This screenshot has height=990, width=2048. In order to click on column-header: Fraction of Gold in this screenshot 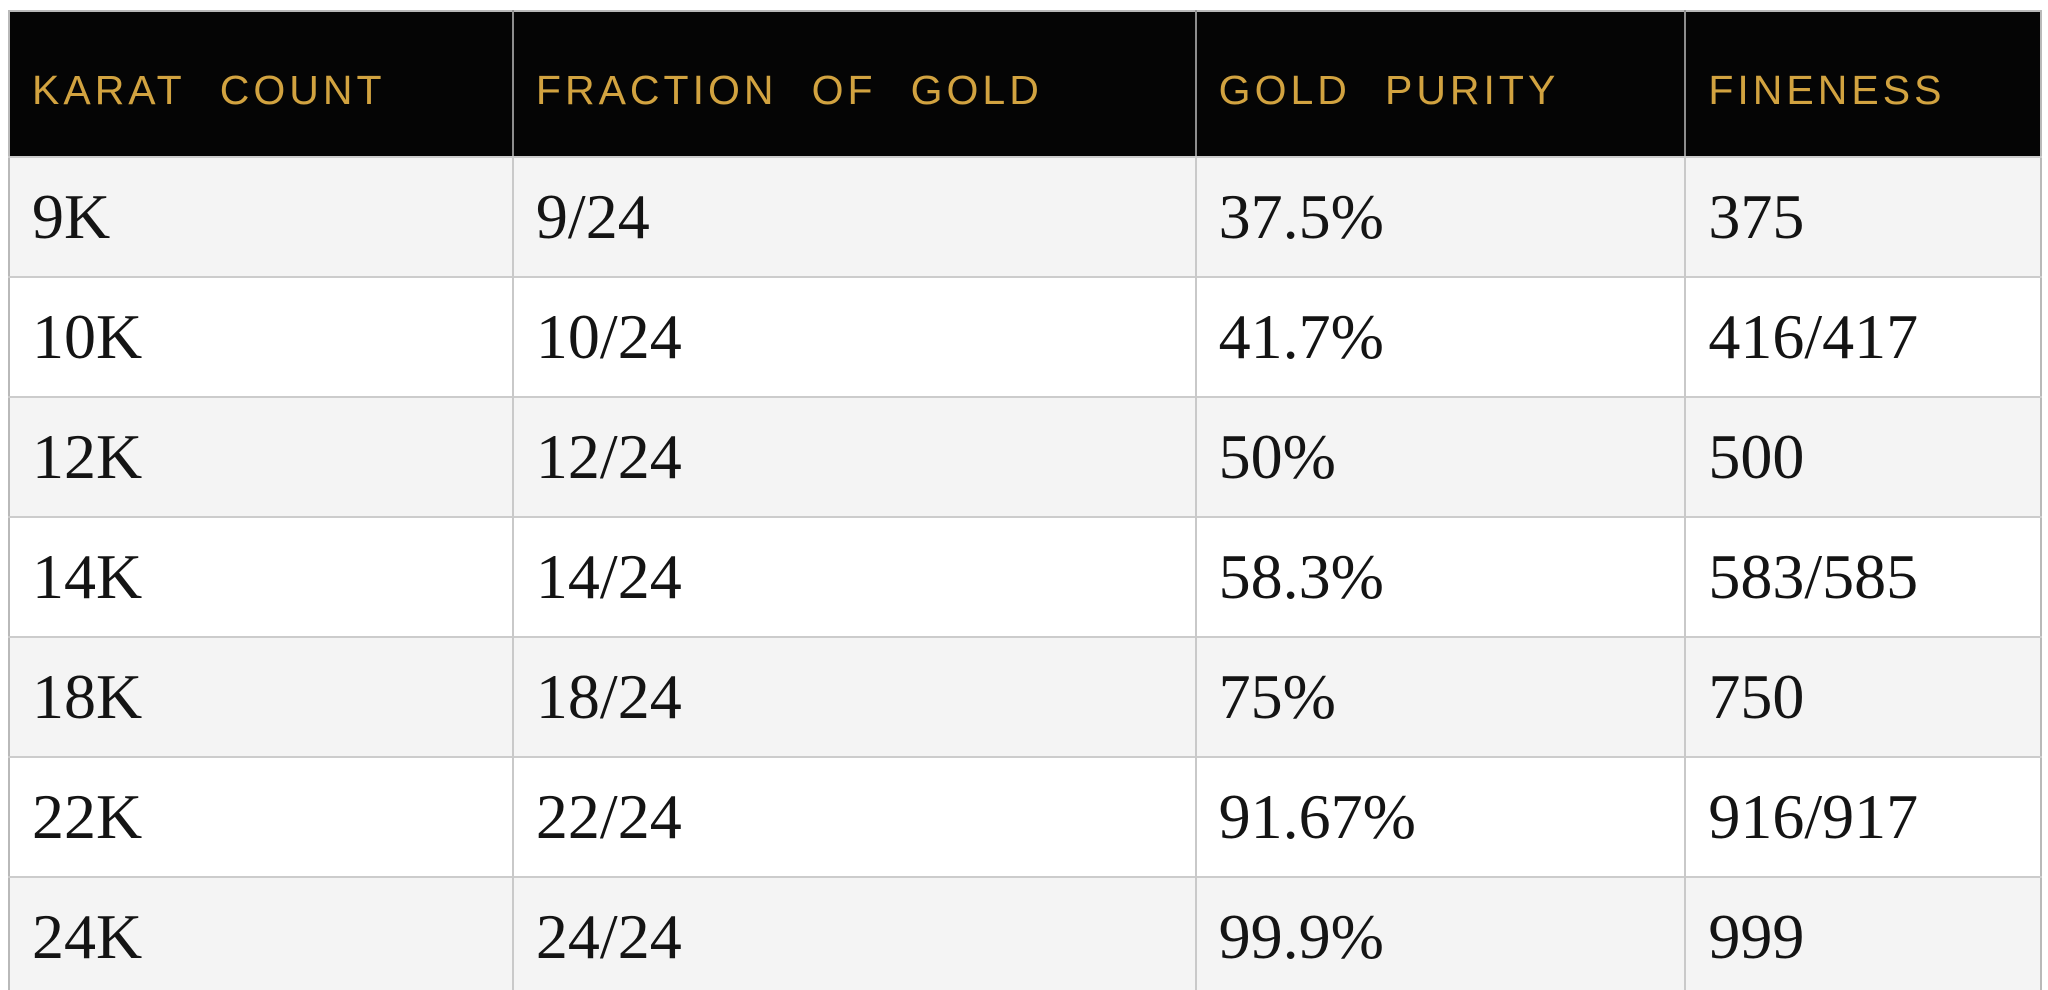, I will do `click(853, 84)`.